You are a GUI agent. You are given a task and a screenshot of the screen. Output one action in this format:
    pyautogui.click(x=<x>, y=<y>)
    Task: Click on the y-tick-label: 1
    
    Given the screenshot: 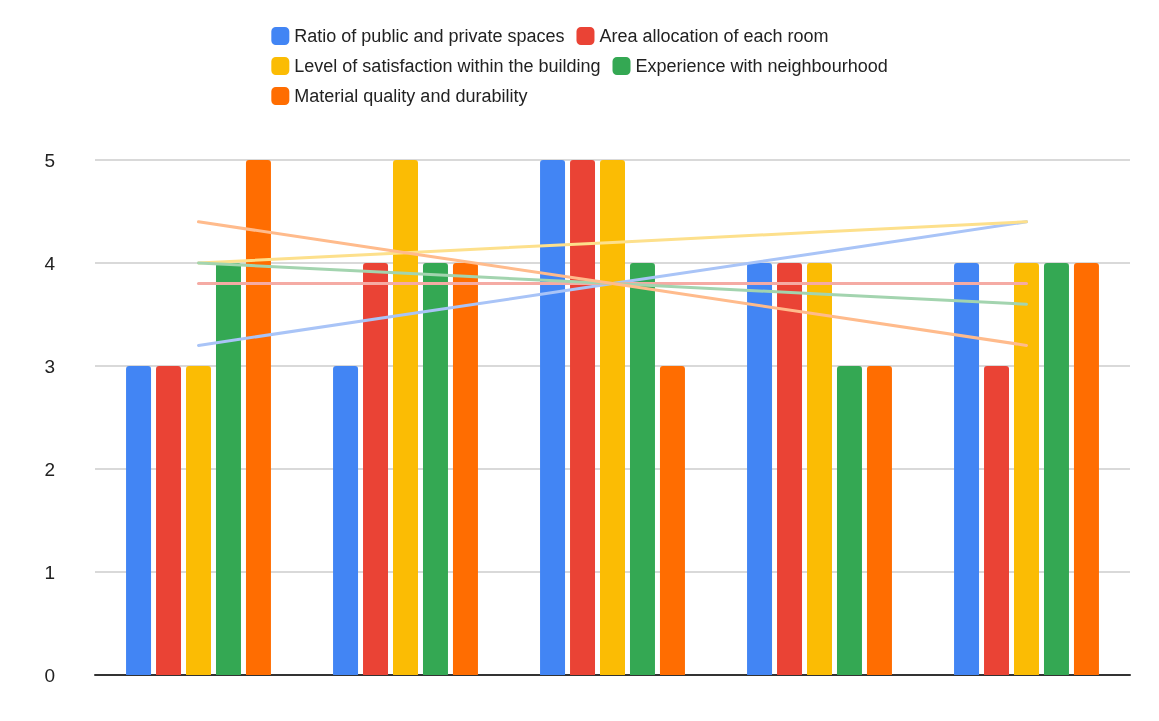 What is the action you would take?
    pyautogui.click(x=49, y=572)
    